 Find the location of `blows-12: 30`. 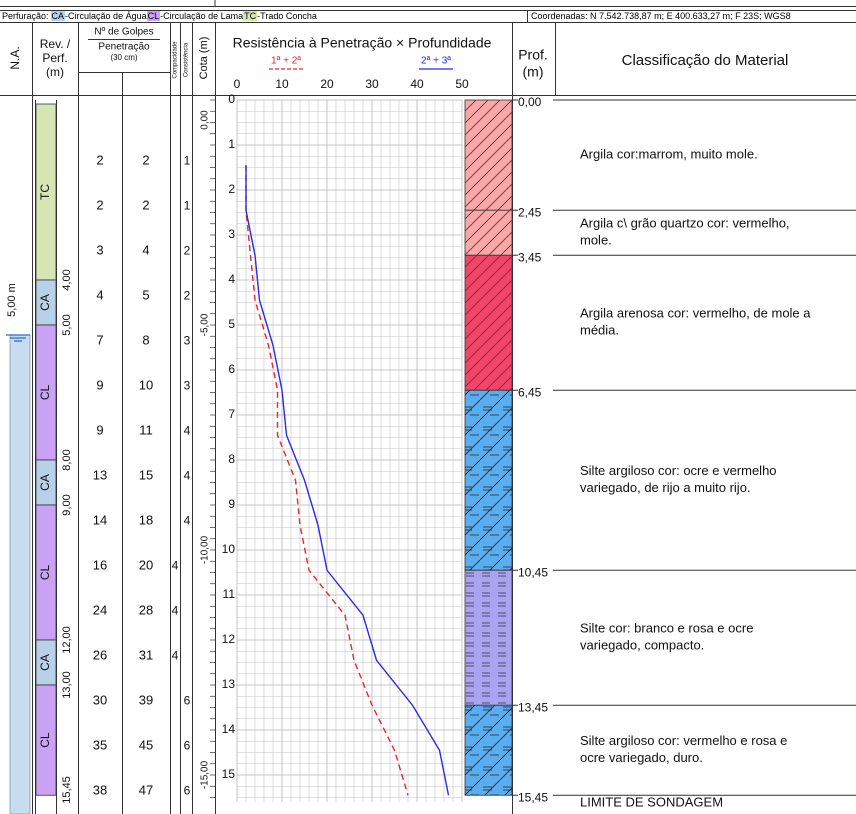

blows-12: 30 is located at coordinates (100, 700).